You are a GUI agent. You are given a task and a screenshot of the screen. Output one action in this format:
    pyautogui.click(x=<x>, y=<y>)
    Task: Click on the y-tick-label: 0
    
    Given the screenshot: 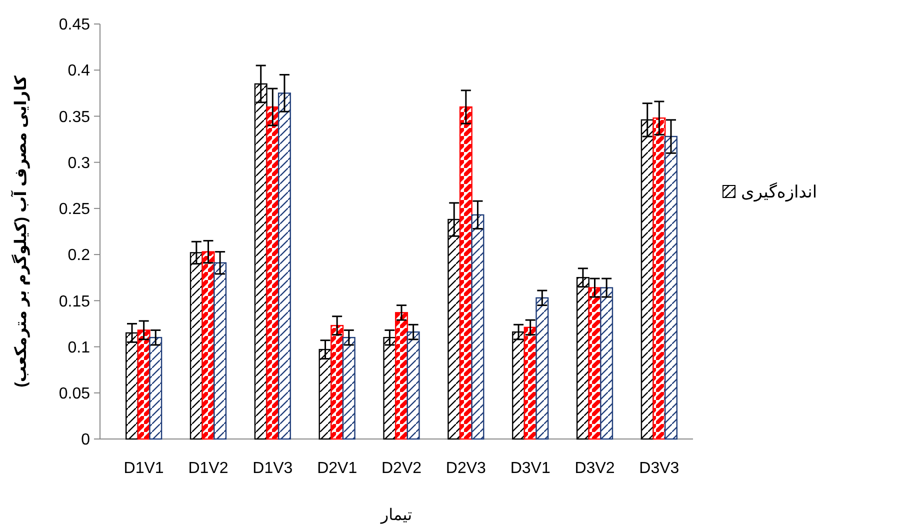 What is the action you would take?
    pyautogui.click(x=85, y=440)
    